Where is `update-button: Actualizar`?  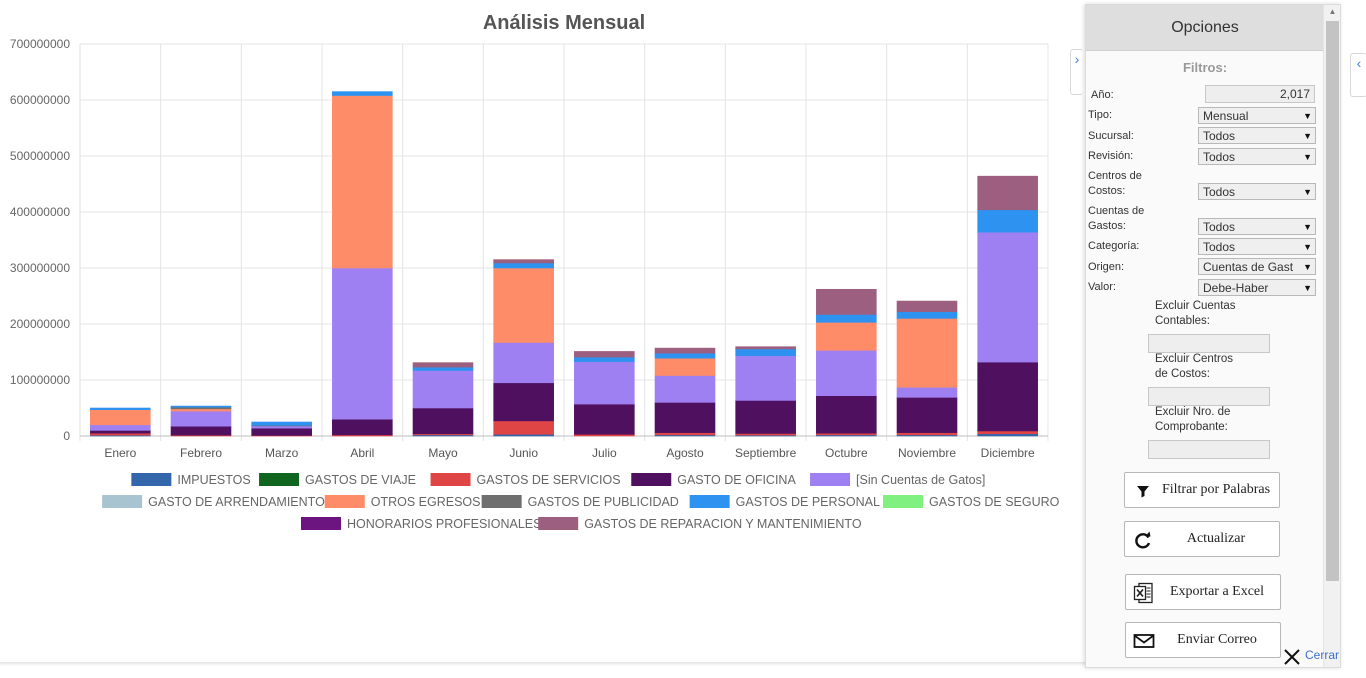
update-button: Actualizar is located at coordinates (1202, 539).